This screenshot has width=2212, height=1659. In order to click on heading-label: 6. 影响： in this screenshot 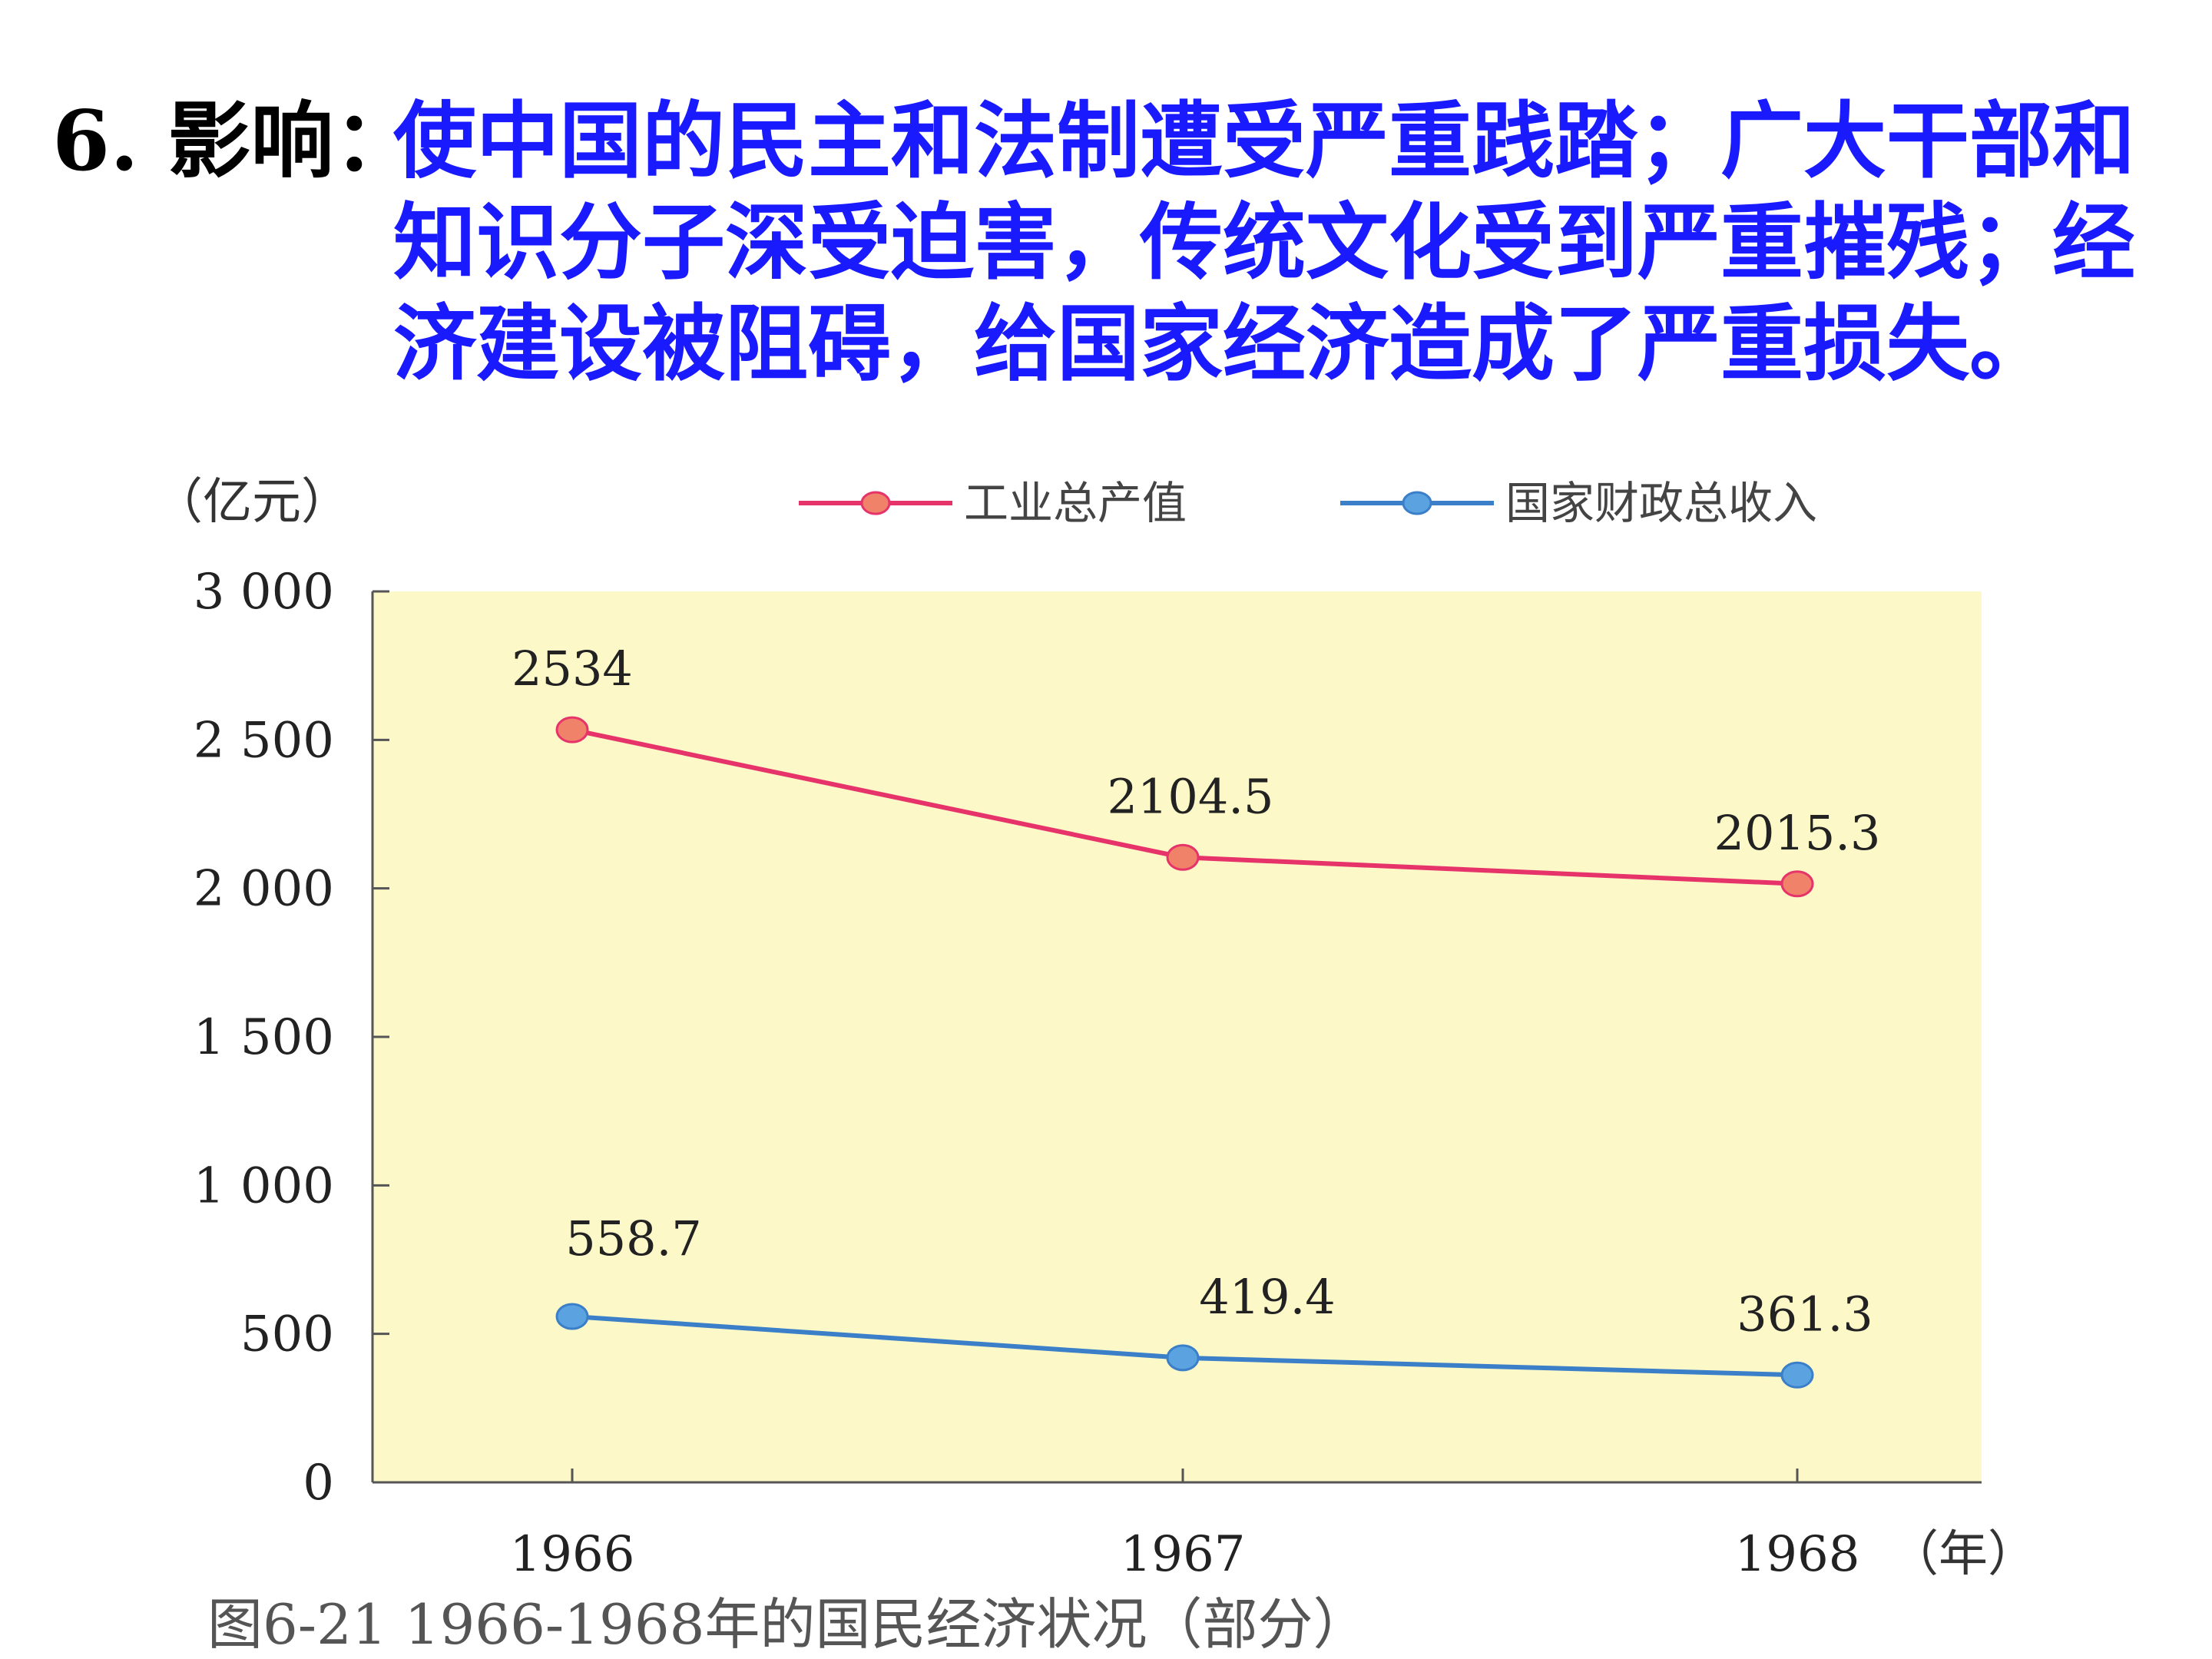, I will do `click(234, 141)`.